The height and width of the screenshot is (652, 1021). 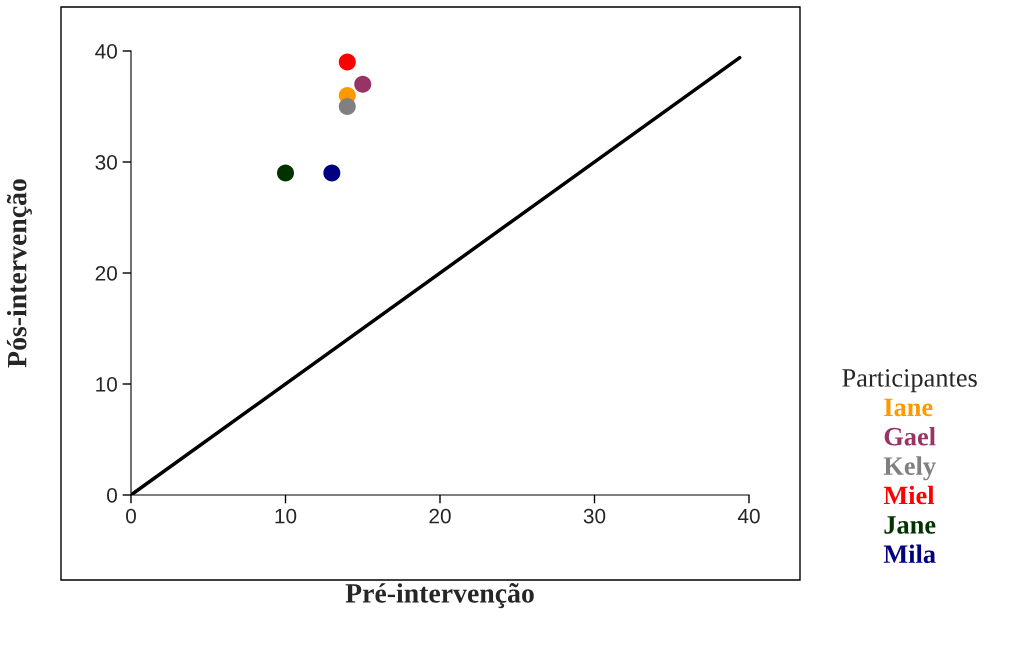 What do you see at coordinates (19, 273) in the screenshot?
I see `y-axis-title: Pós-intervenção` at bounding box center [19, 273].